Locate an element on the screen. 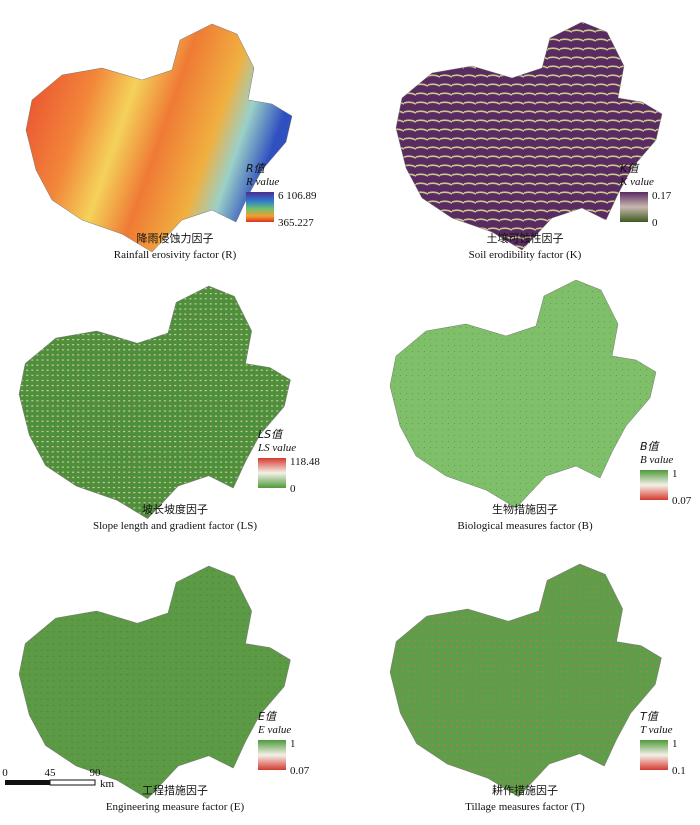 The height and width of the screenshot is (825, 700). legend-title: R值 is located at coordinates (256, 168).